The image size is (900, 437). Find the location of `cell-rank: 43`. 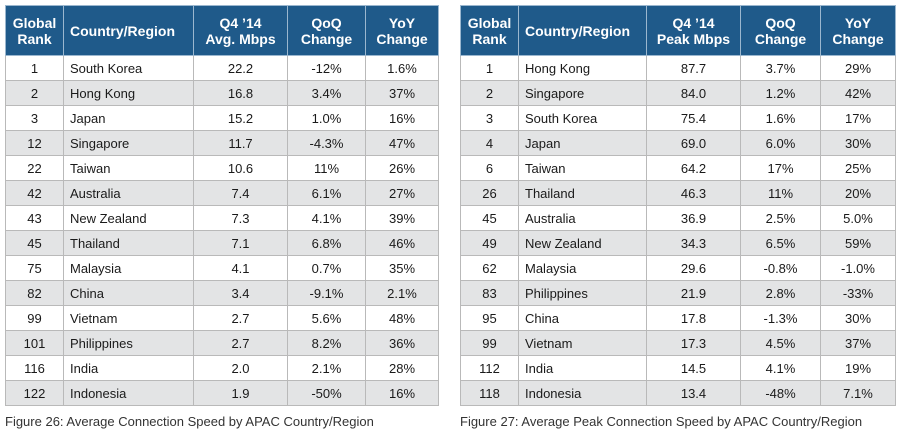

cell-rank: 43 is located at coordinates (34, 218).